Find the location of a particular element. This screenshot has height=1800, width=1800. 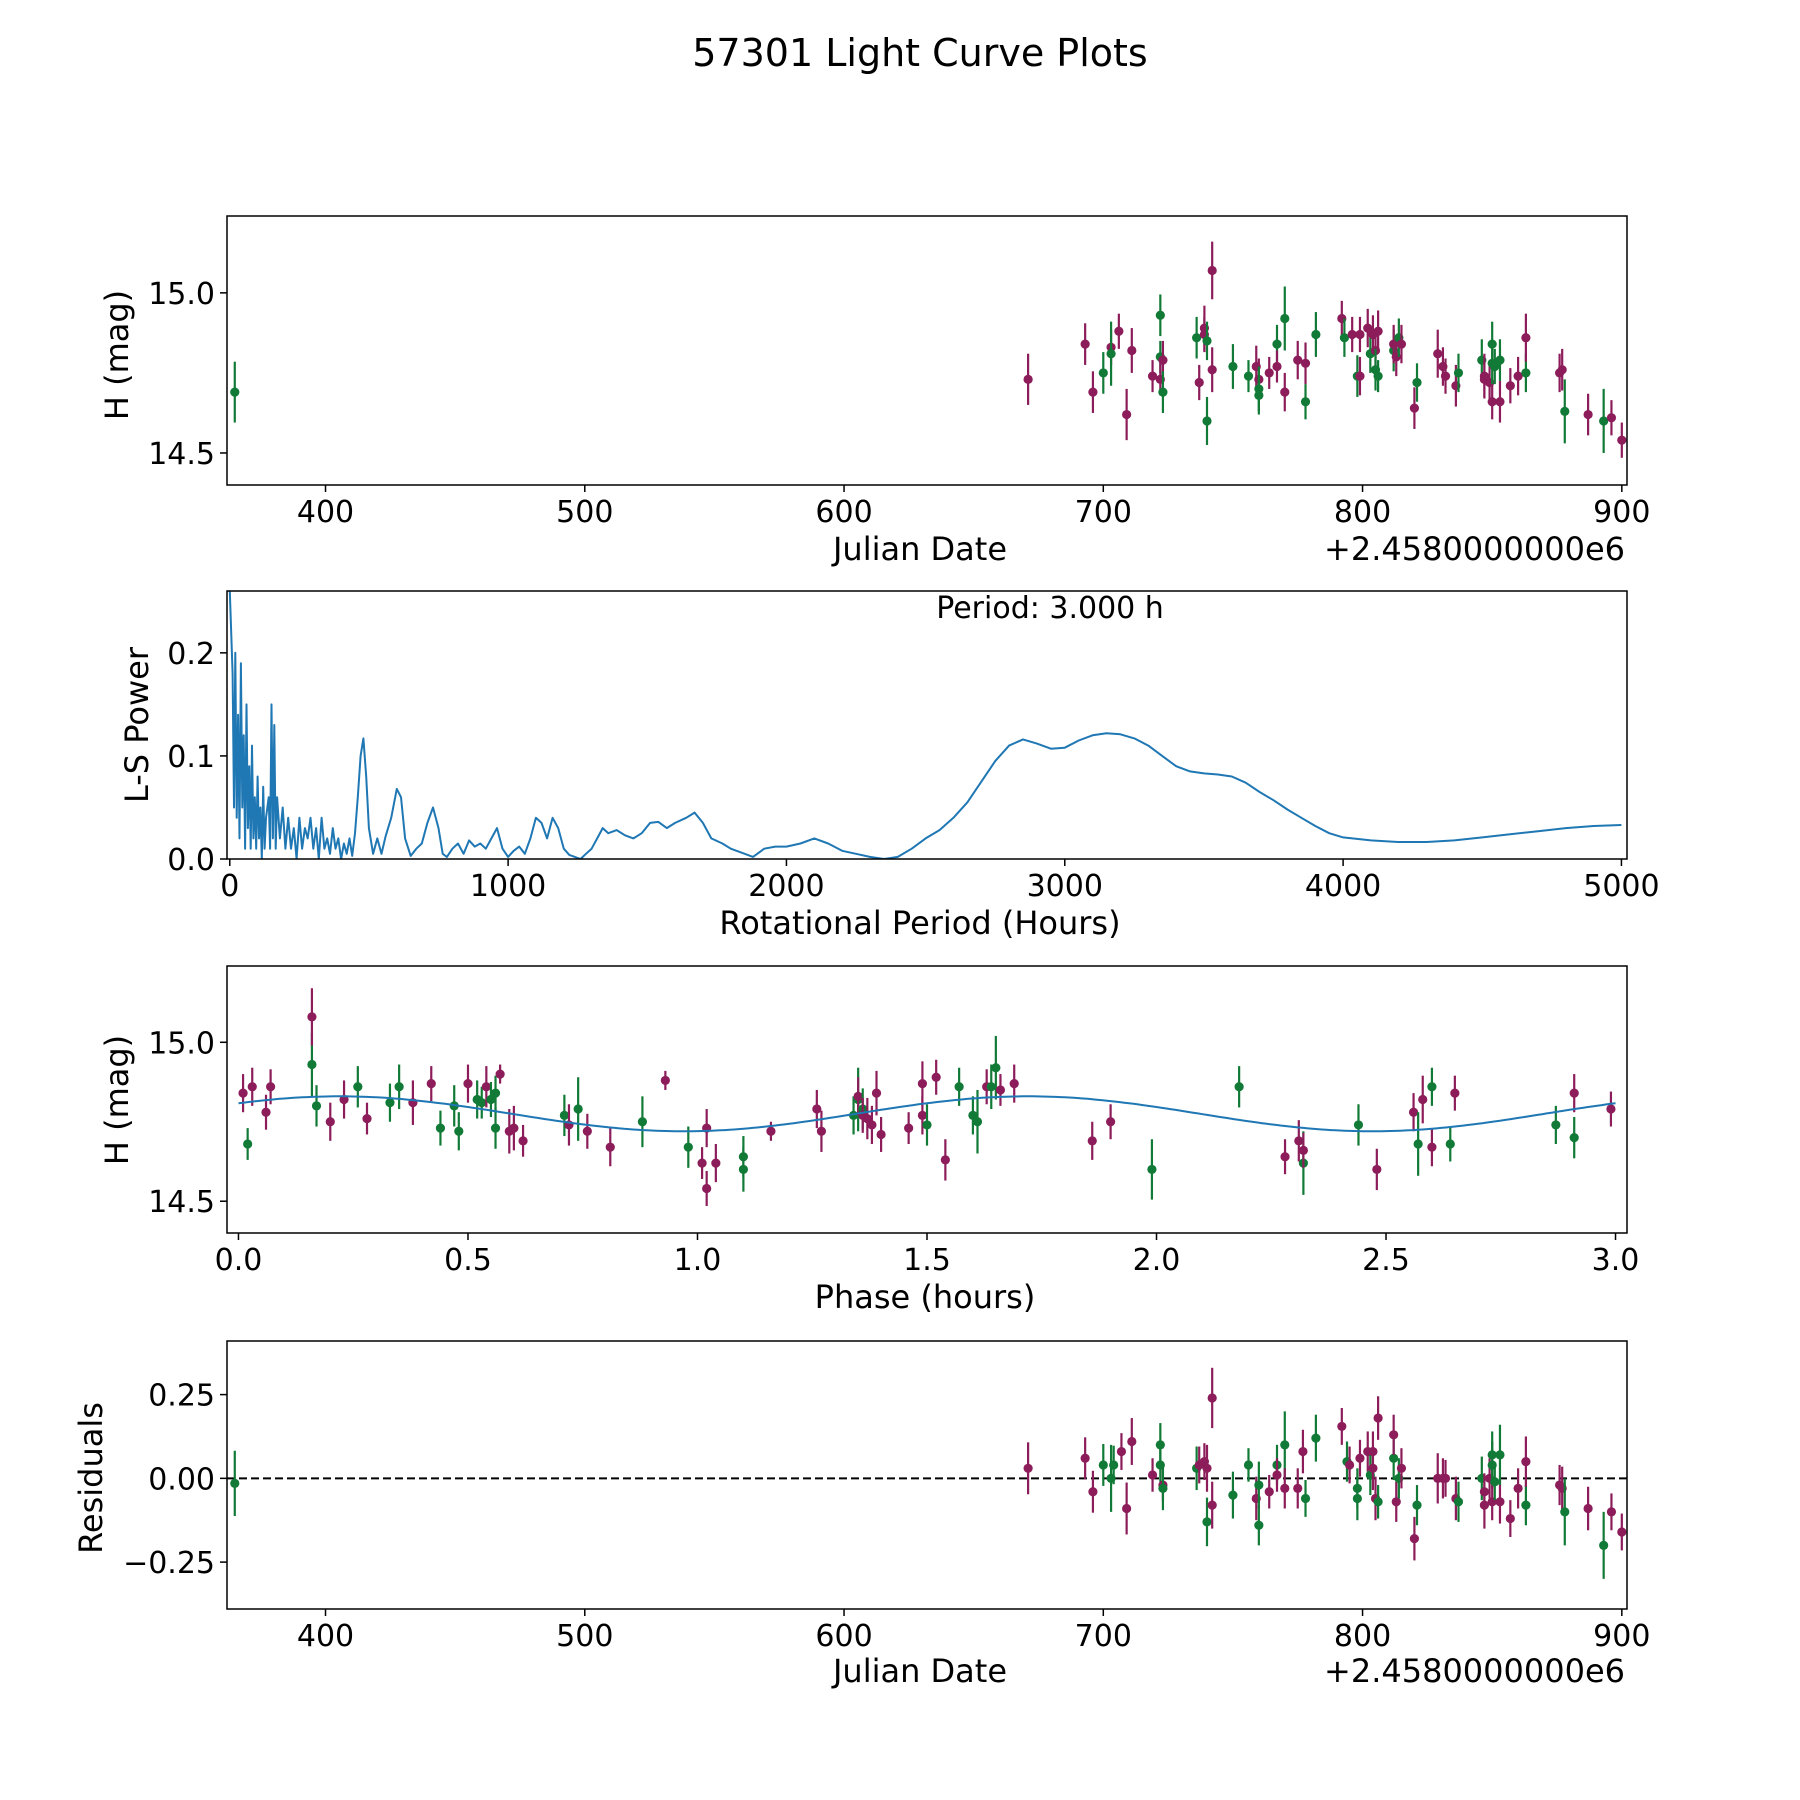

lightcurve-xlabel: Julian Date is located at coordinates (919, 549).